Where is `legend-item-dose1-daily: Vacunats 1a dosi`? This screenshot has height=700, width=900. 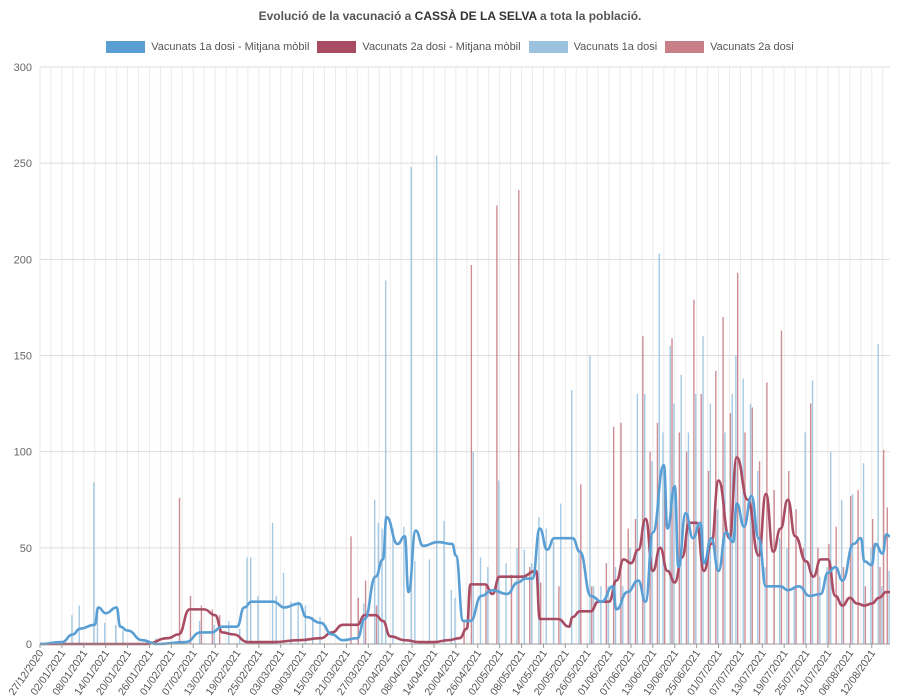 legend-item-dose1-daily: Vacunats 1a dosi is located at coordinates (592, 47).